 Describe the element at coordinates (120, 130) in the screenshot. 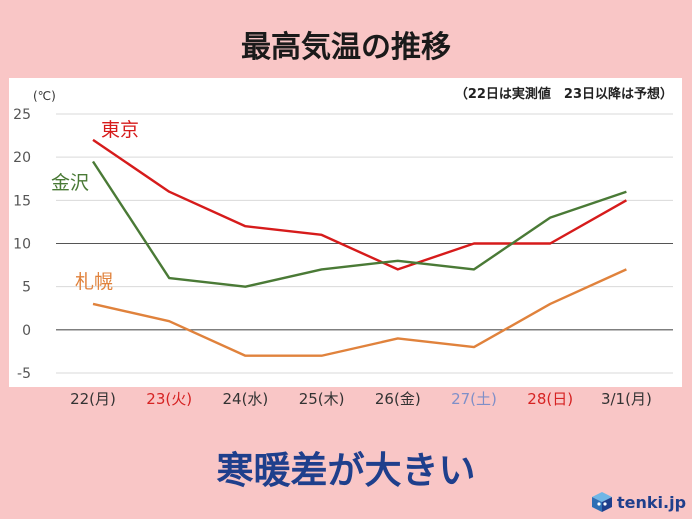

I see `series-label: 東京` at that location.